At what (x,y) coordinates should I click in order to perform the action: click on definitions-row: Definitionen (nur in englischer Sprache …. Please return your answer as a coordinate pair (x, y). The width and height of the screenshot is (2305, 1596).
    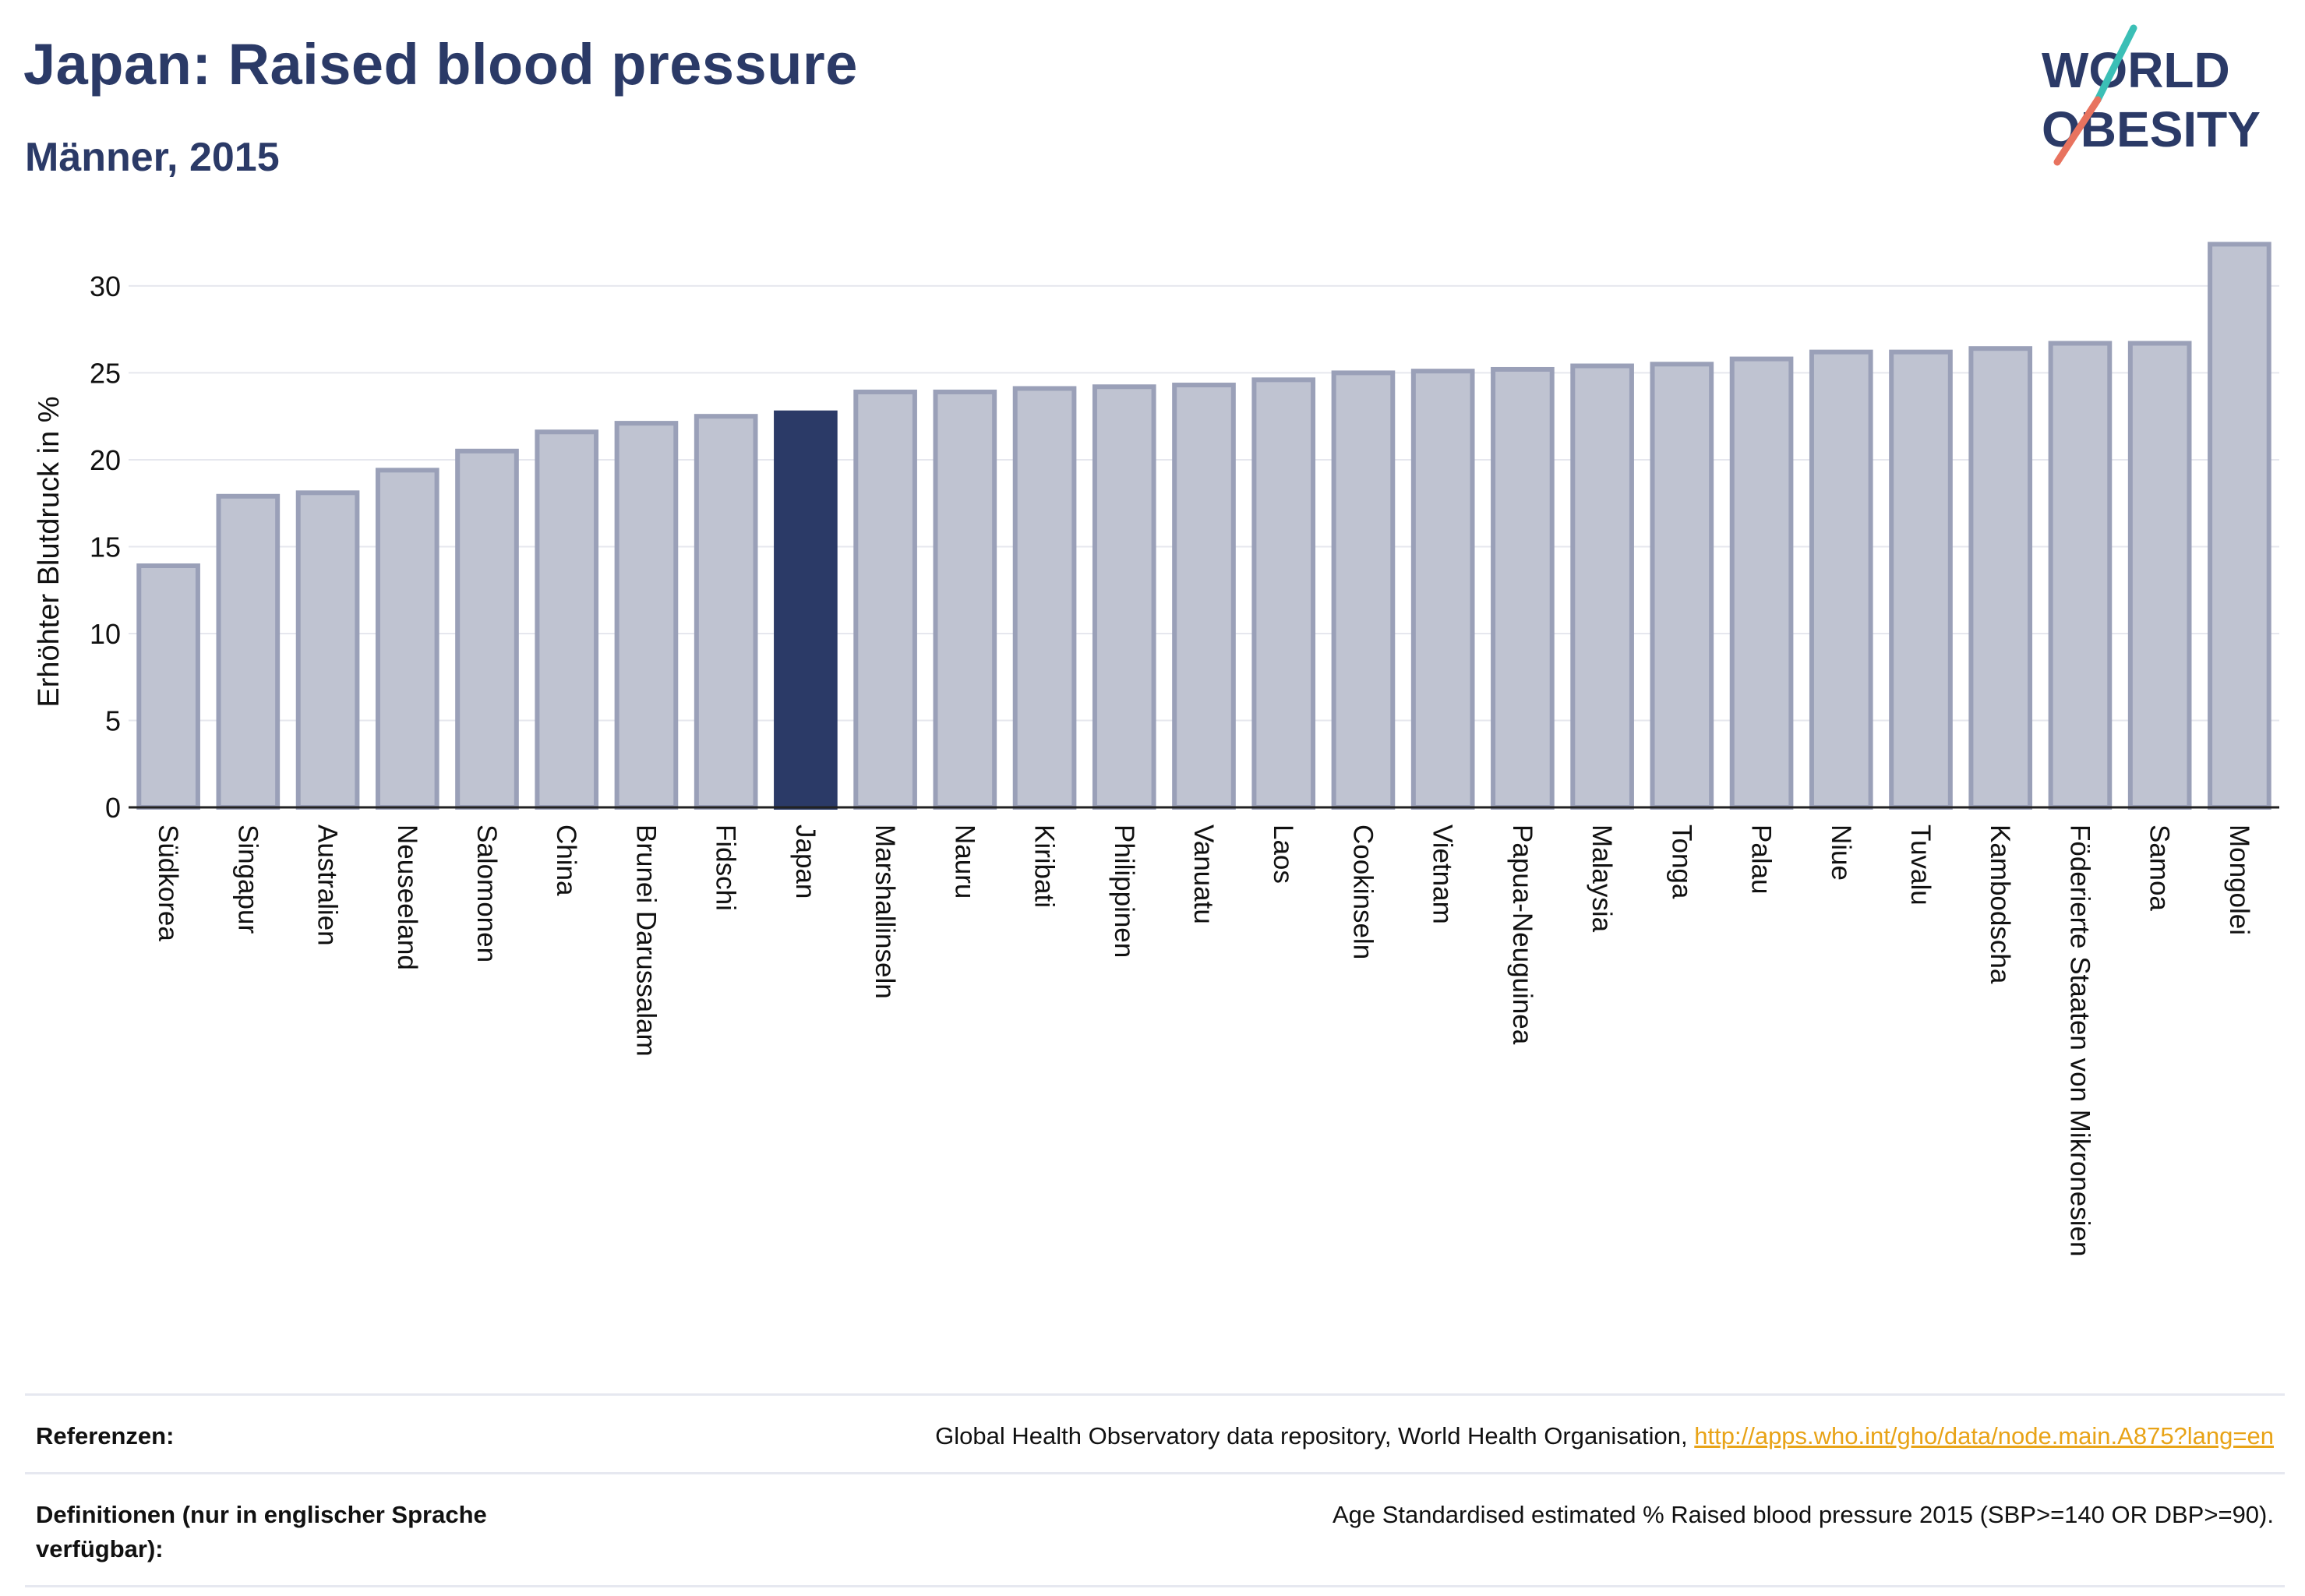
    Looking at the image, I should click on (1155, 1529).